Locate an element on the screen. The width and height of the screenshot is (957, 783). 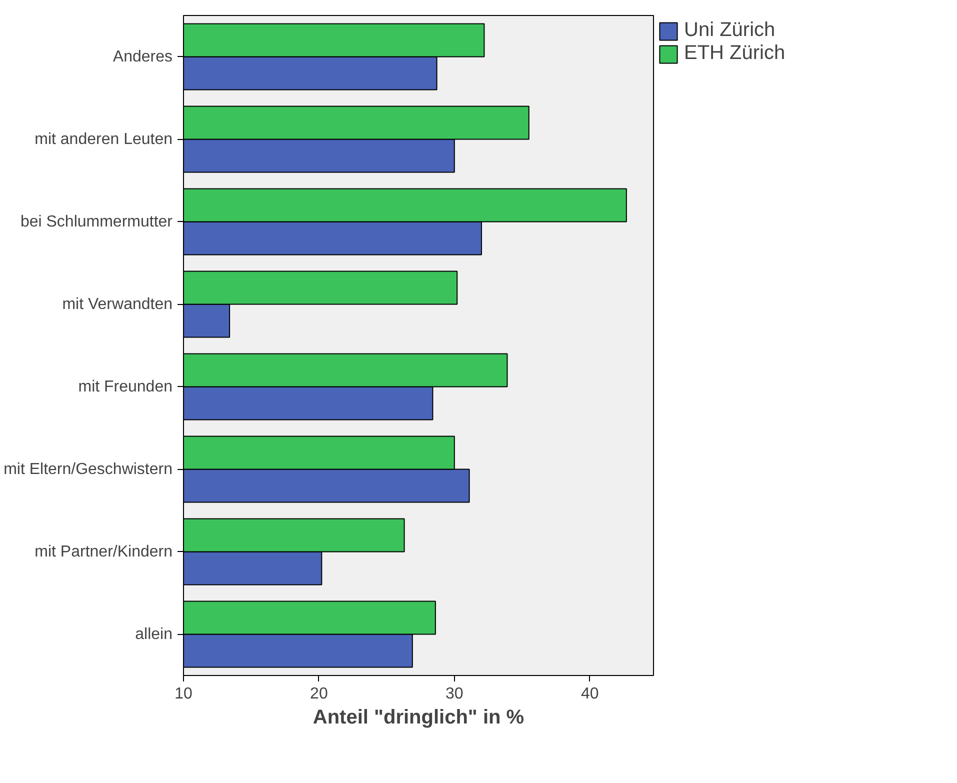
x-tick-label: 10 is located at coordinates (183, 694).